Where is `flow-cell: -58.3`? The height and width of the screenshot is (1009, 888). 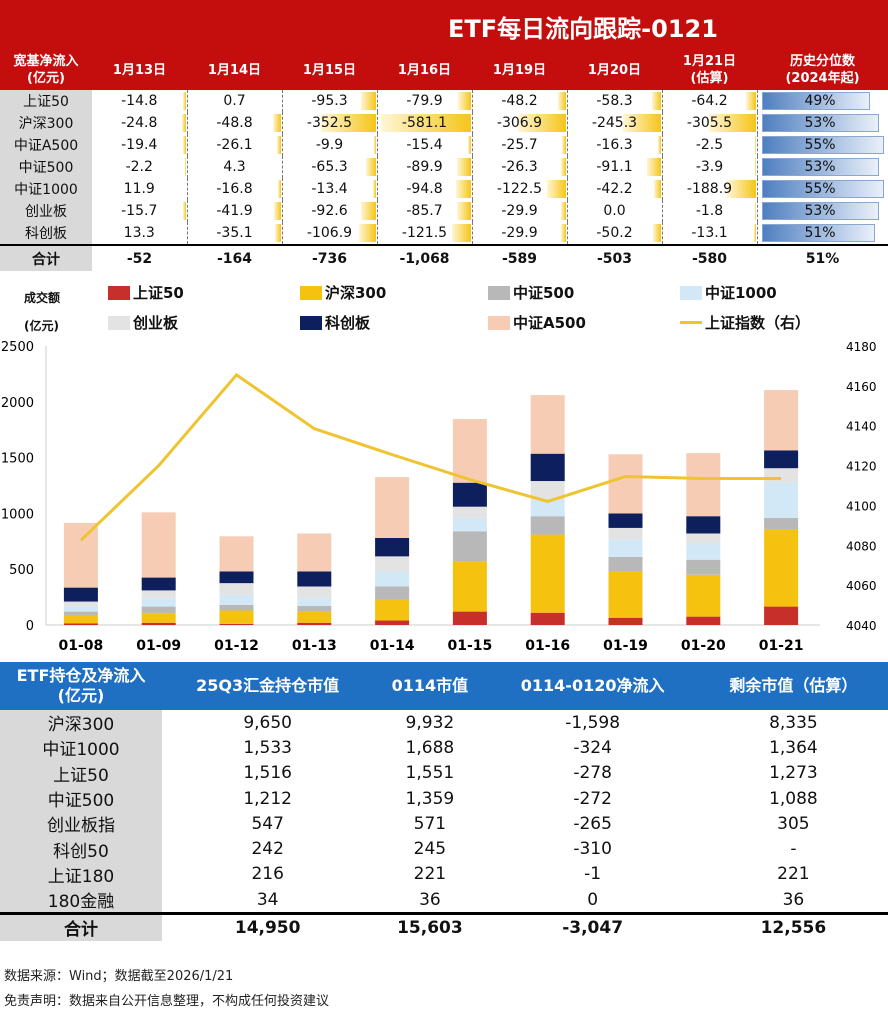 flow-cell: -58.3 is located at coordinates (614, 101).